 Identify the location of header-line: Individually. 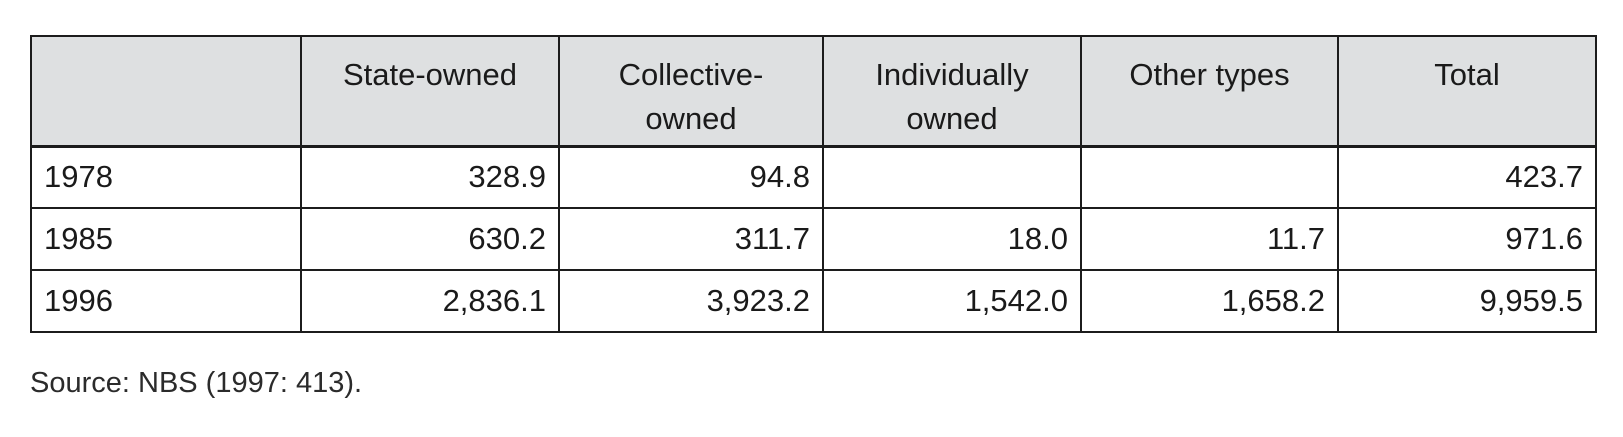
(952, 74).